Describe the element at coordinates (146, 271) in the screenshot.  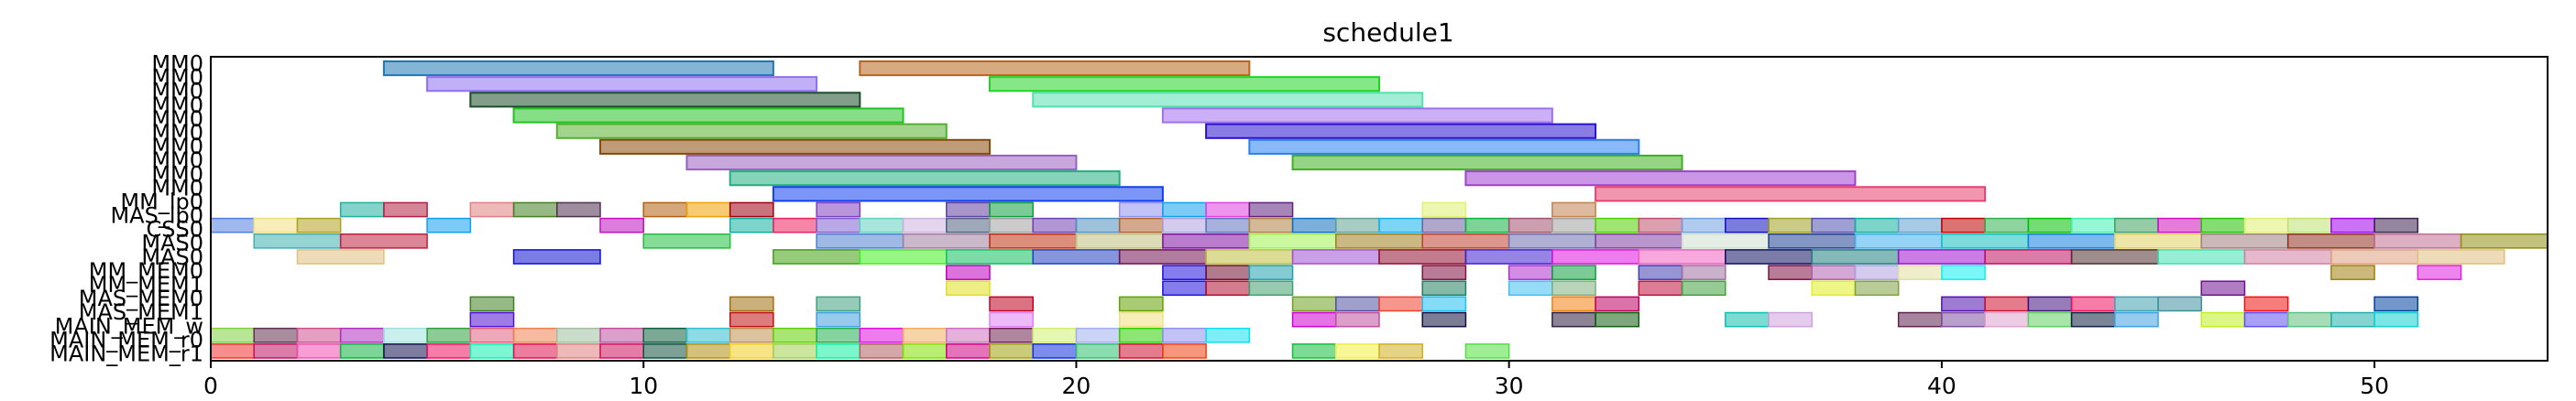
I see `y-tick-label: MM_MEM0` at that location.